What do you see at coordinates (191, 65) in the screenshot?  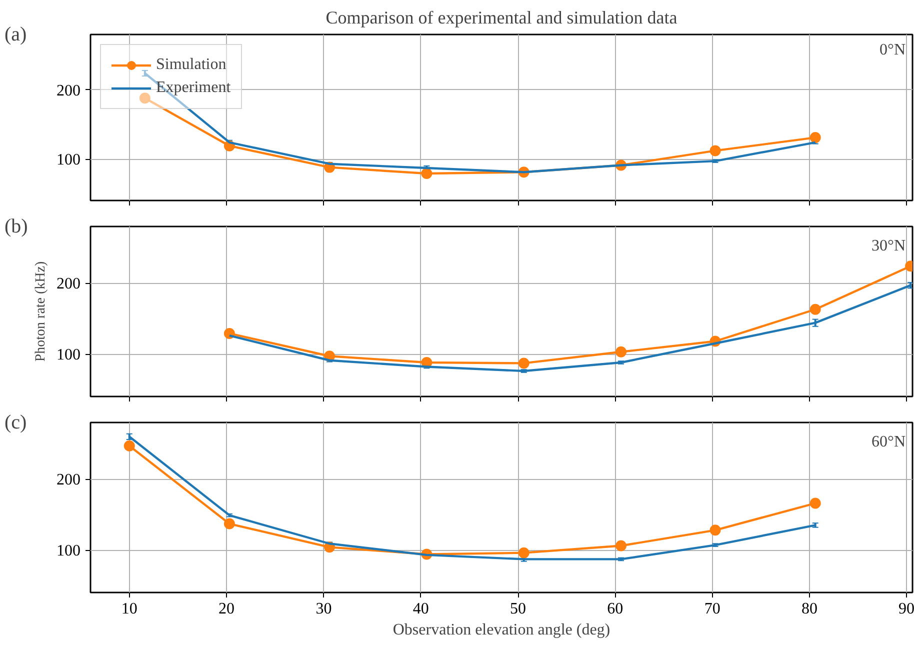 I see `legend-label: Simulation` at bounding box center [191, 65].